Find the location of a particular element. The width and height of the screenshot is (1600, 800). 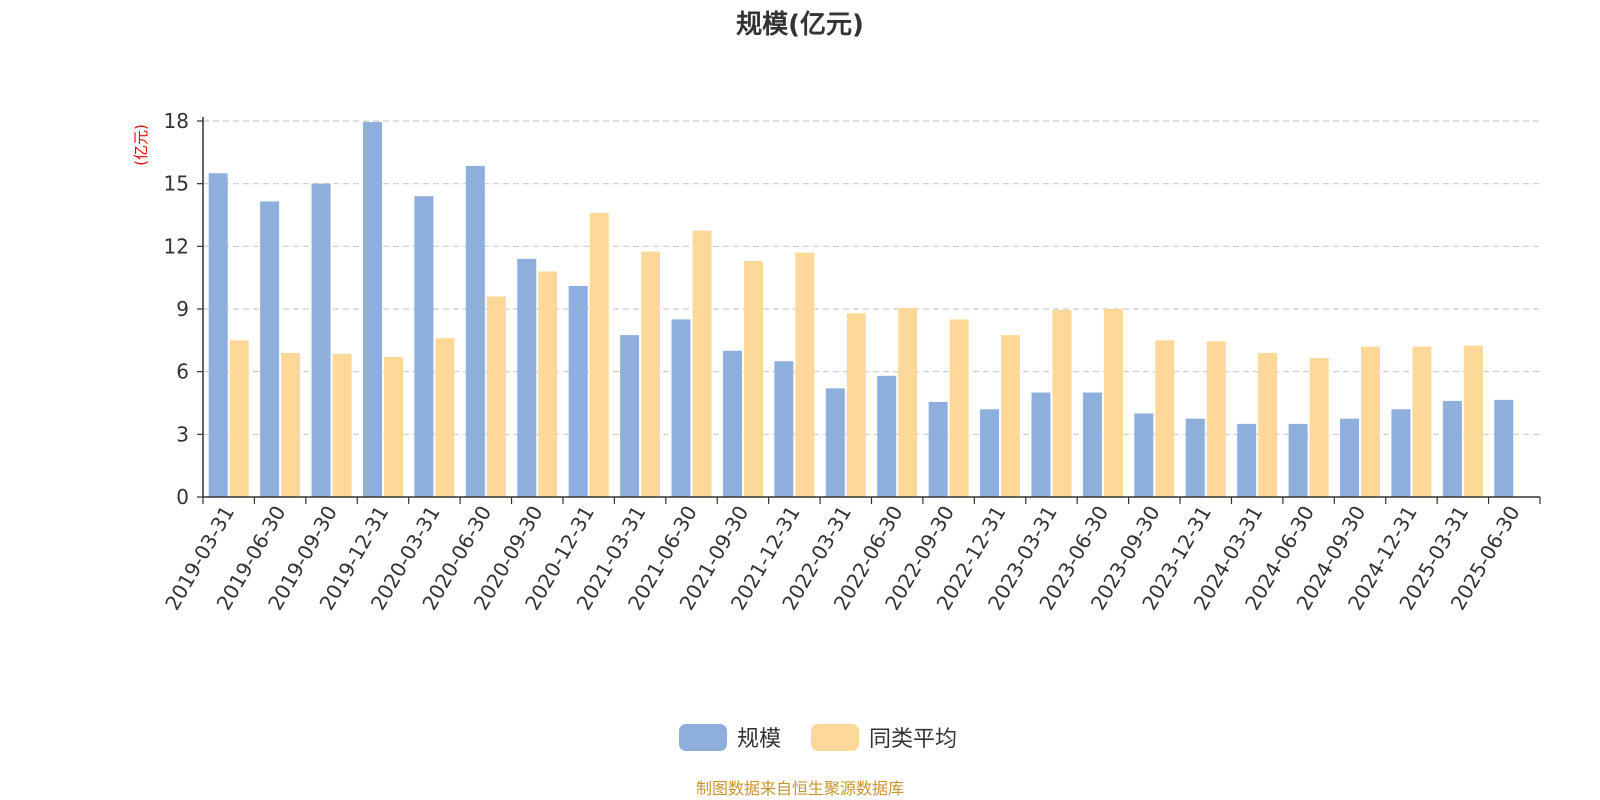

y-tick-label: 18 is located at coordinates (176, 121).